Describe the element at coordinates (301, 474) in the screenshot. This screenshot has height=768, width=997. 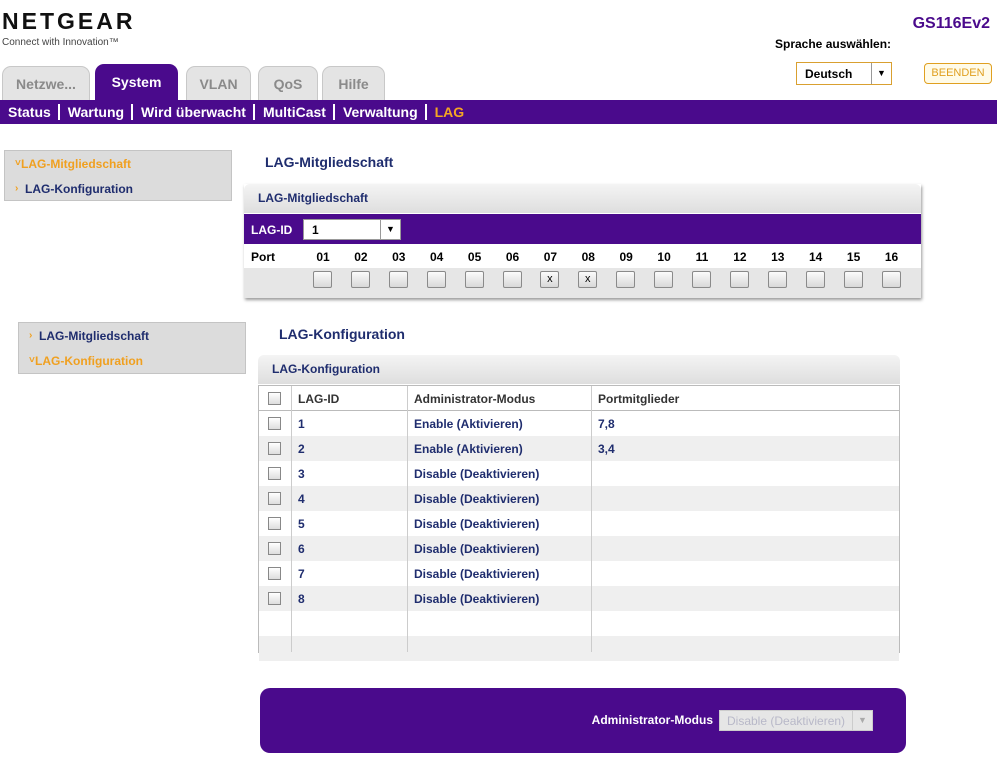
I see `cell: 3` at that location.